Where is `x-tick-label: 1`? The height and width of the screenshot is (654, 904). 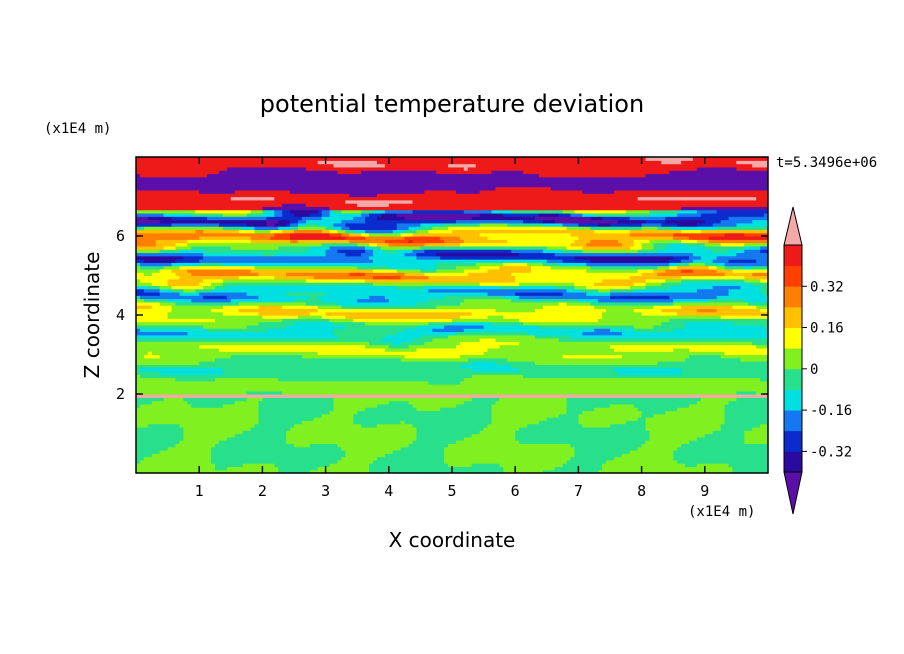
x-tick-label: 1 is located at coordinates (199, 491).